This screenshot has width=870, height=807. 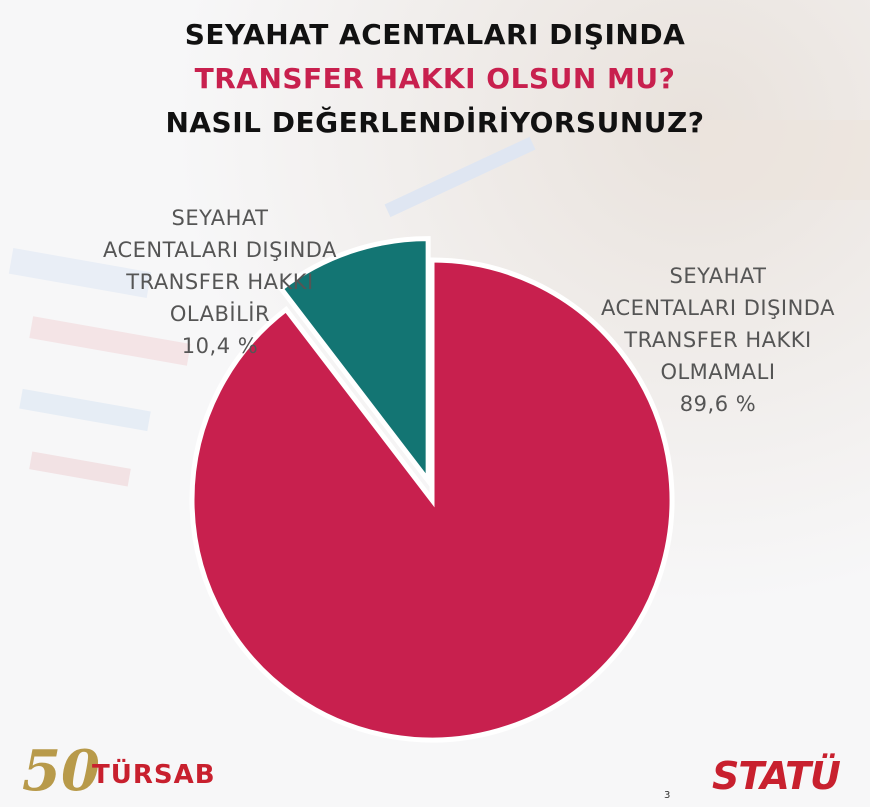 I want to click on slice-value-olmamali: 89,6 %, so click(x=718, y=404).